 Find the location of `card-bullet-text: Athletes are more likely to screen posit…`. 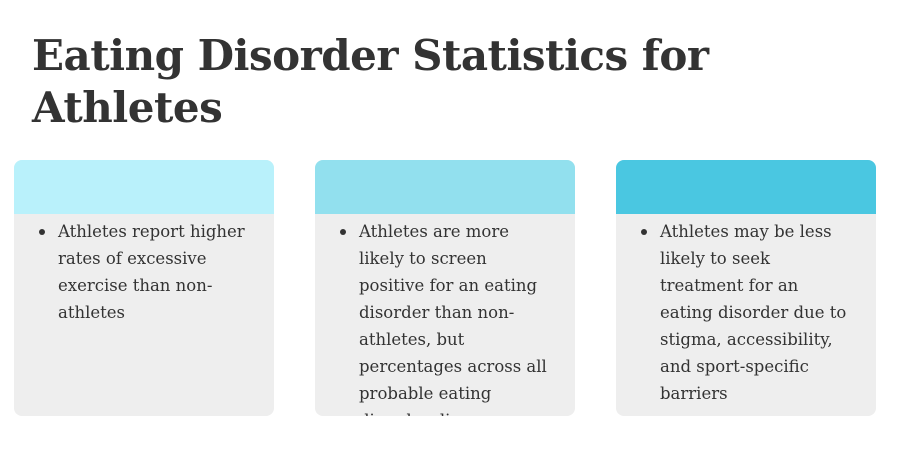

card-bullet-text: Athletes are more likely to screen posit… is located at coordinates (447, 317).